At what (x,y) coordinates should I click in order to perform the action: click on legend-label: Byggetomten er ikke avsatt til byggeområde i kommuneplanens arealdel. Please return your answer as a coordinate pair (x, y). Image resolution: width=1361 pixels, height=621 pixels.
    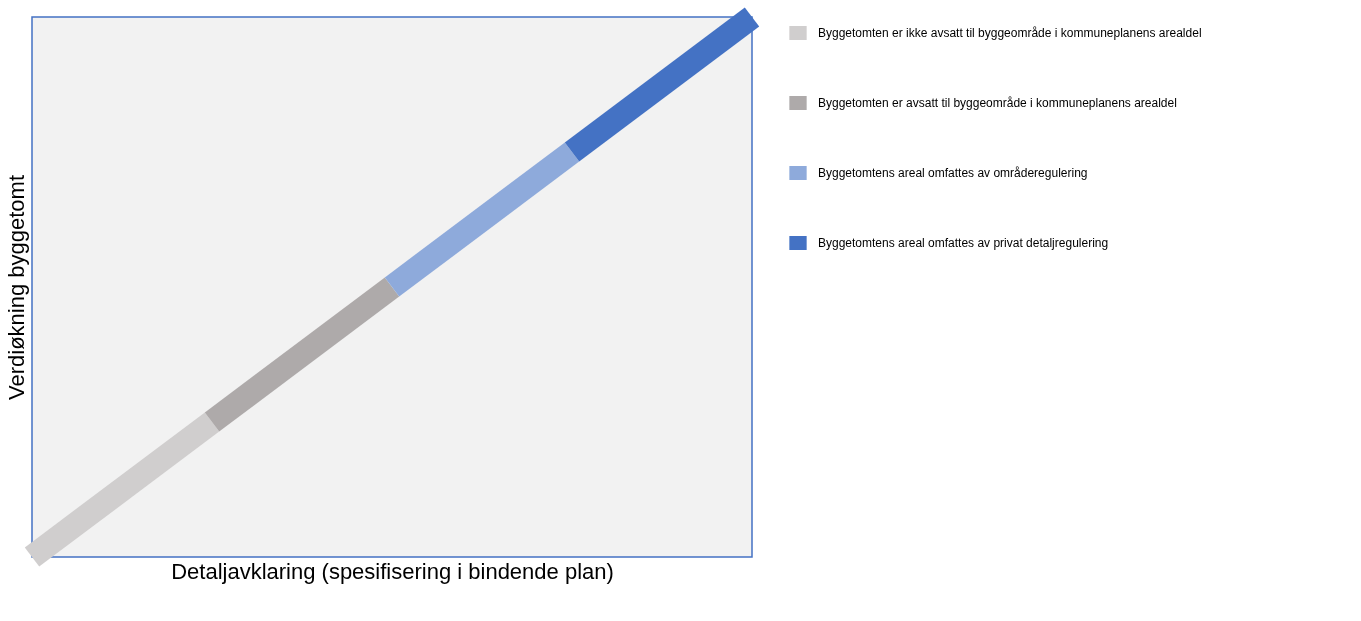
    Looking at the image, I should click on (1010, 33).